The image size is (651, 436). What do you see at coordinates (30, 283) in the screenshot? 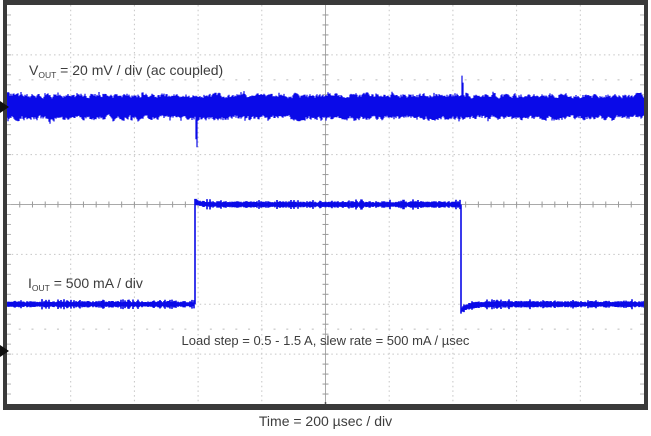
I see `iout-symbol: I` at bounding box center [30, 283].